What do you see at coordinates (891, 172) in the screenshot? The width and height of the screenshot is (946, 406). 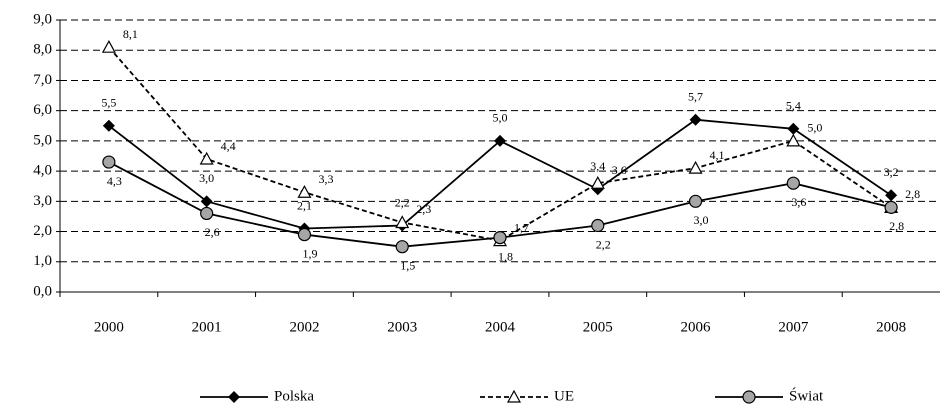 I see `data-label: 3,2` at bounding box center [891, 172].